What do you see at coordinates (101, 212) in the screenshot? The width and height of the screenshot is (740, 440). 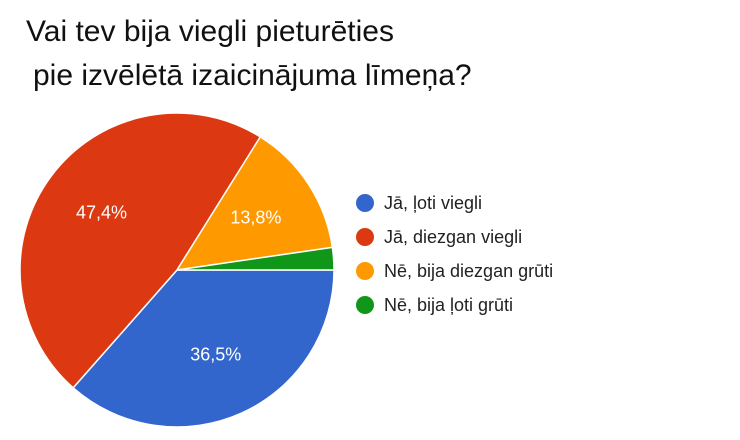 I see `pie-data-label-ja-diezgan-viegli: 47,4%` at bounding box center [101, 212].